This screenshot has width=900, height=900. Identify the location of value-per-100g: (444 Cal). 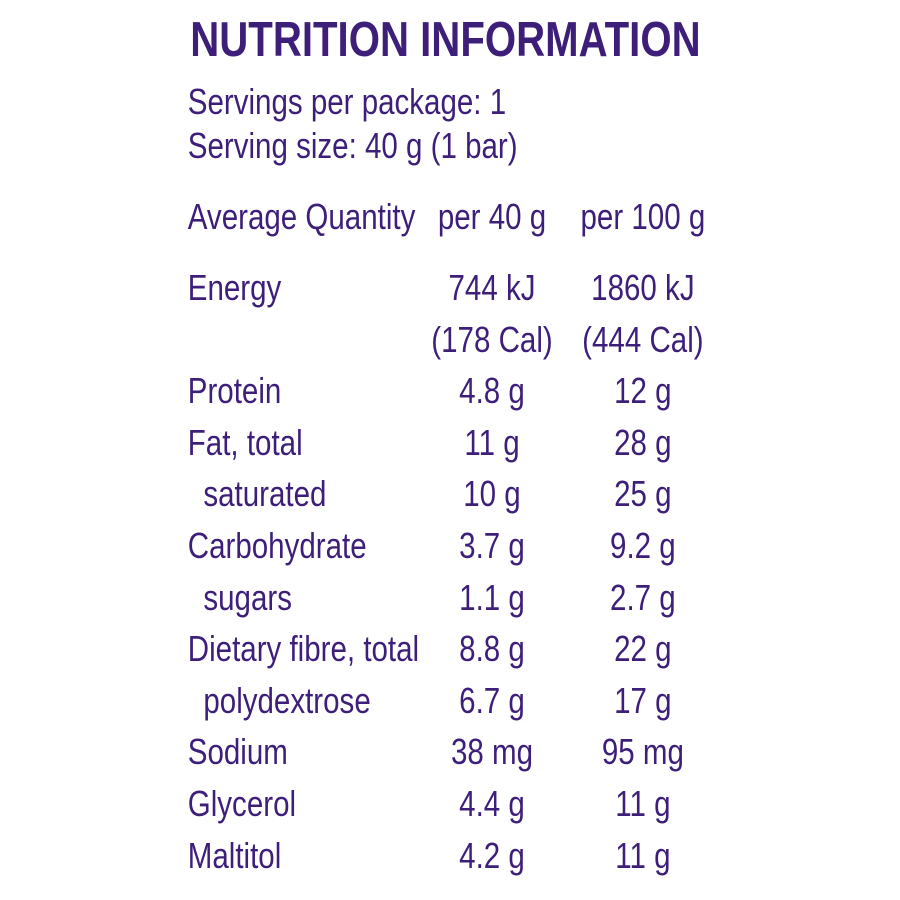
(643, 339).